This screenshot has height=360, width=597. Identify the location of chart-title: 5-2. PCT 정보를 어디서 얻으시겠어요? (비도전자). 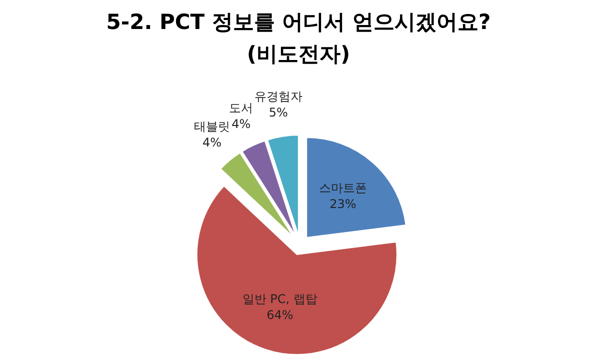
(298, 38).